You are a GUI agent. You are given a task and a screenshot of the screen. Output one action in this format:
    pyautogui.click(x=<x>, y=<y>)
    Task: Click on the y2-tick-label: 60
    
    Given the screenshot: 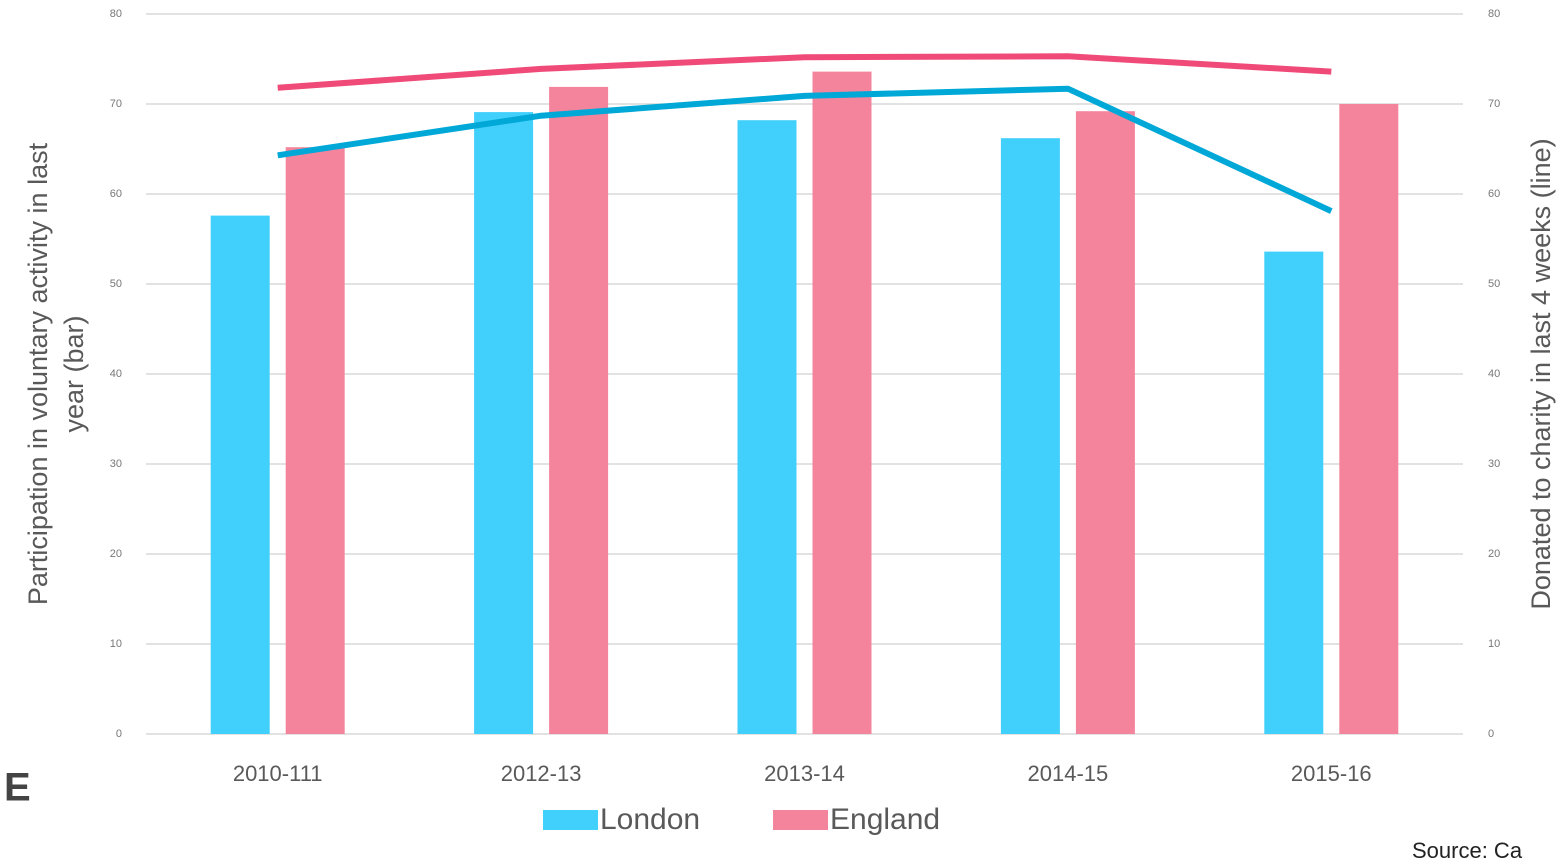 What is the action you would take?
    pyautogui.click(x=1494, y=194)
    